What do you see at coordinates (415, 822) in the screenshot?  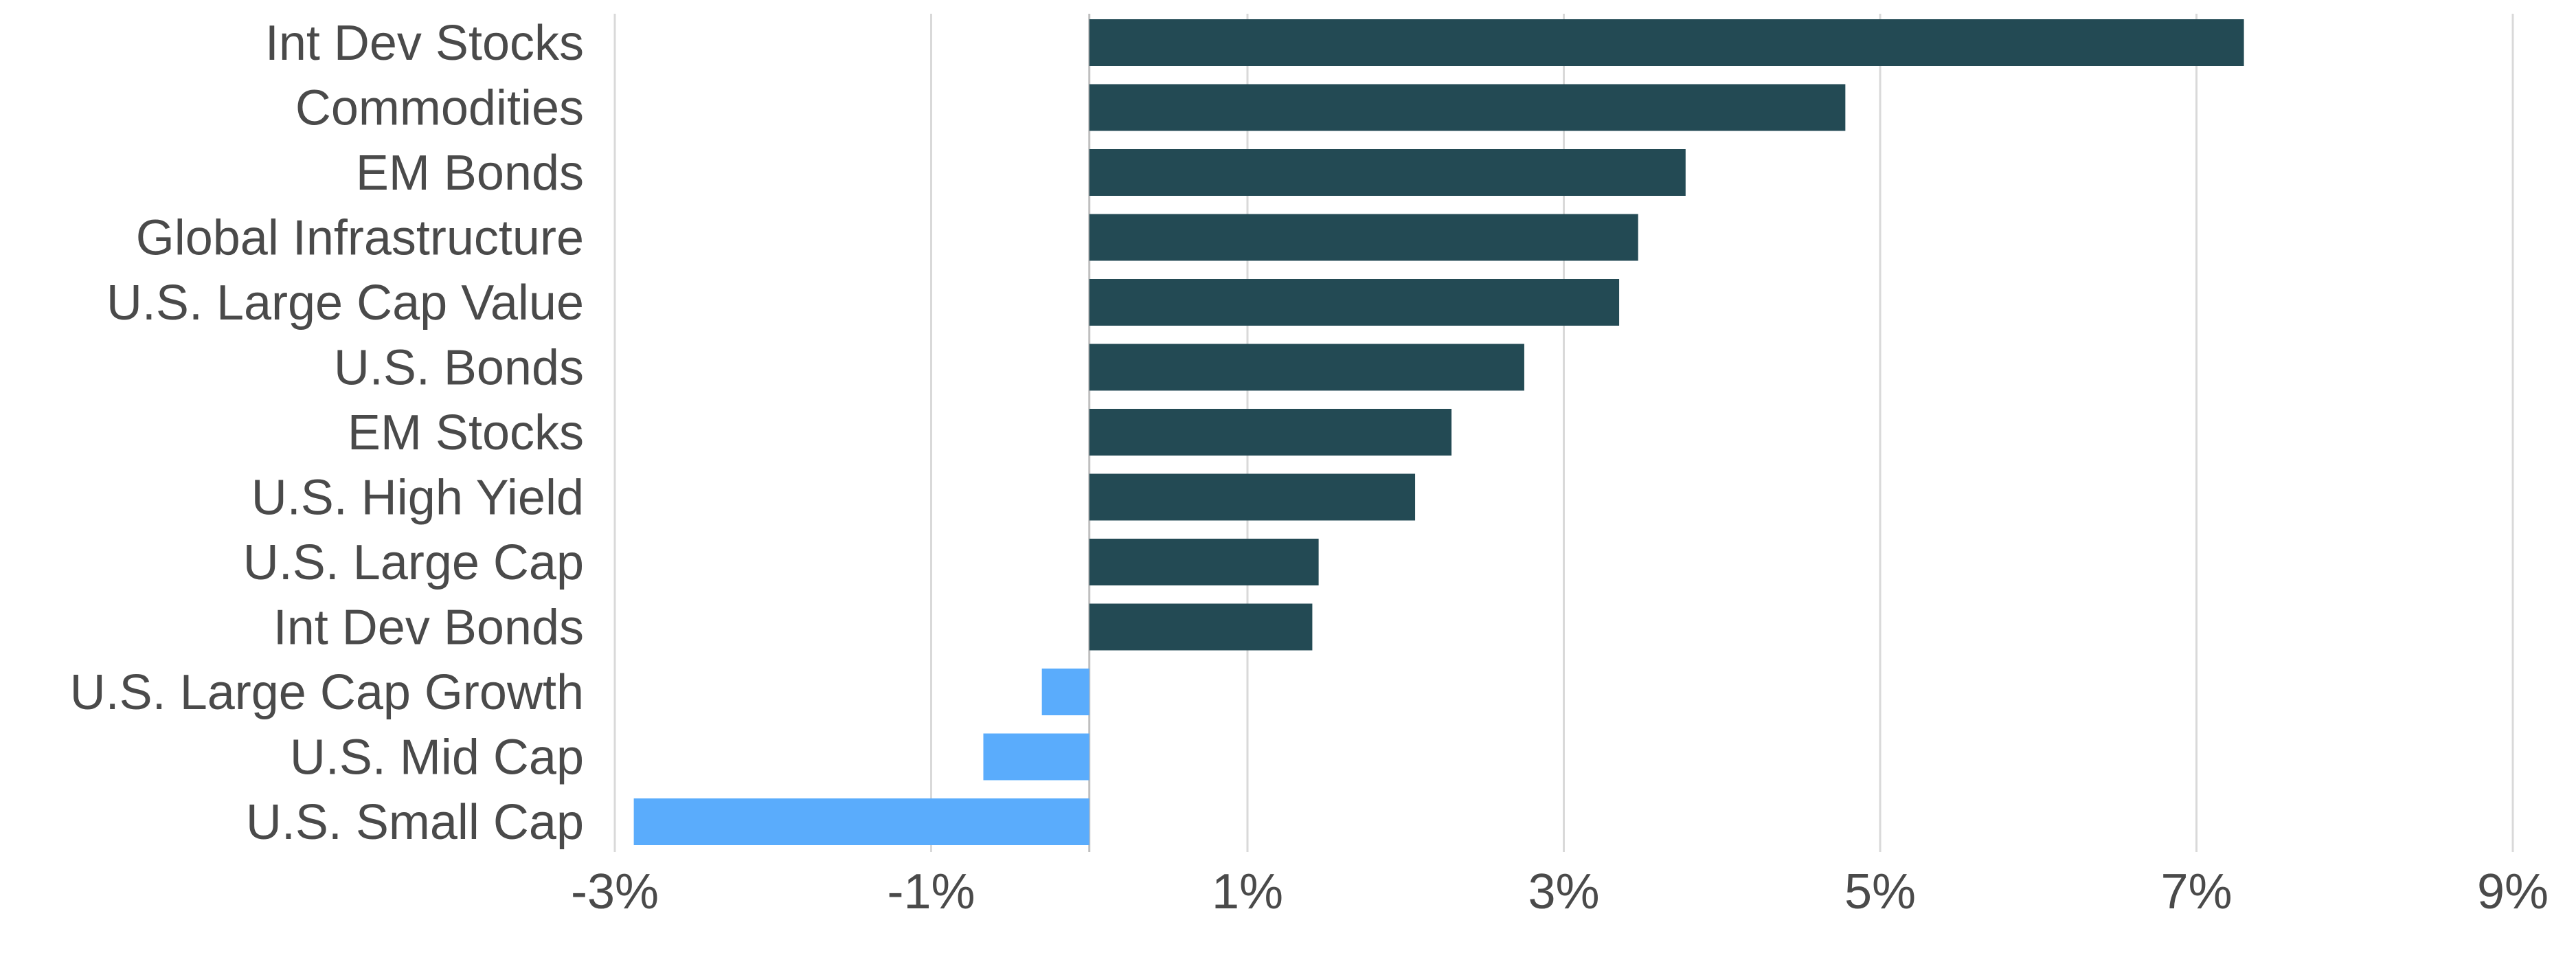 I see `category-label: U.S. Small Cap` at bounding box center [415, 822].